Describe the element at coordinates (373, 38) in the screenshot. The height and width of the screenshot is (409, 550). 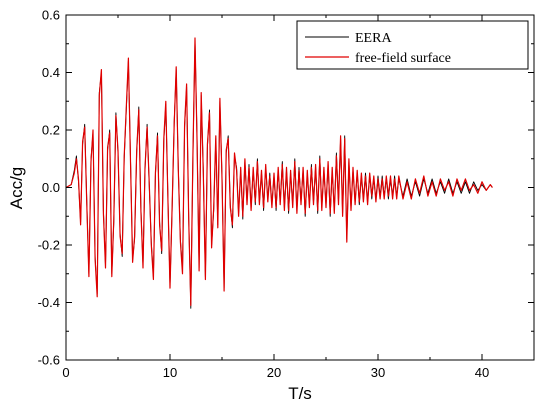
I see `legend-label-eera: EERA` at that location.